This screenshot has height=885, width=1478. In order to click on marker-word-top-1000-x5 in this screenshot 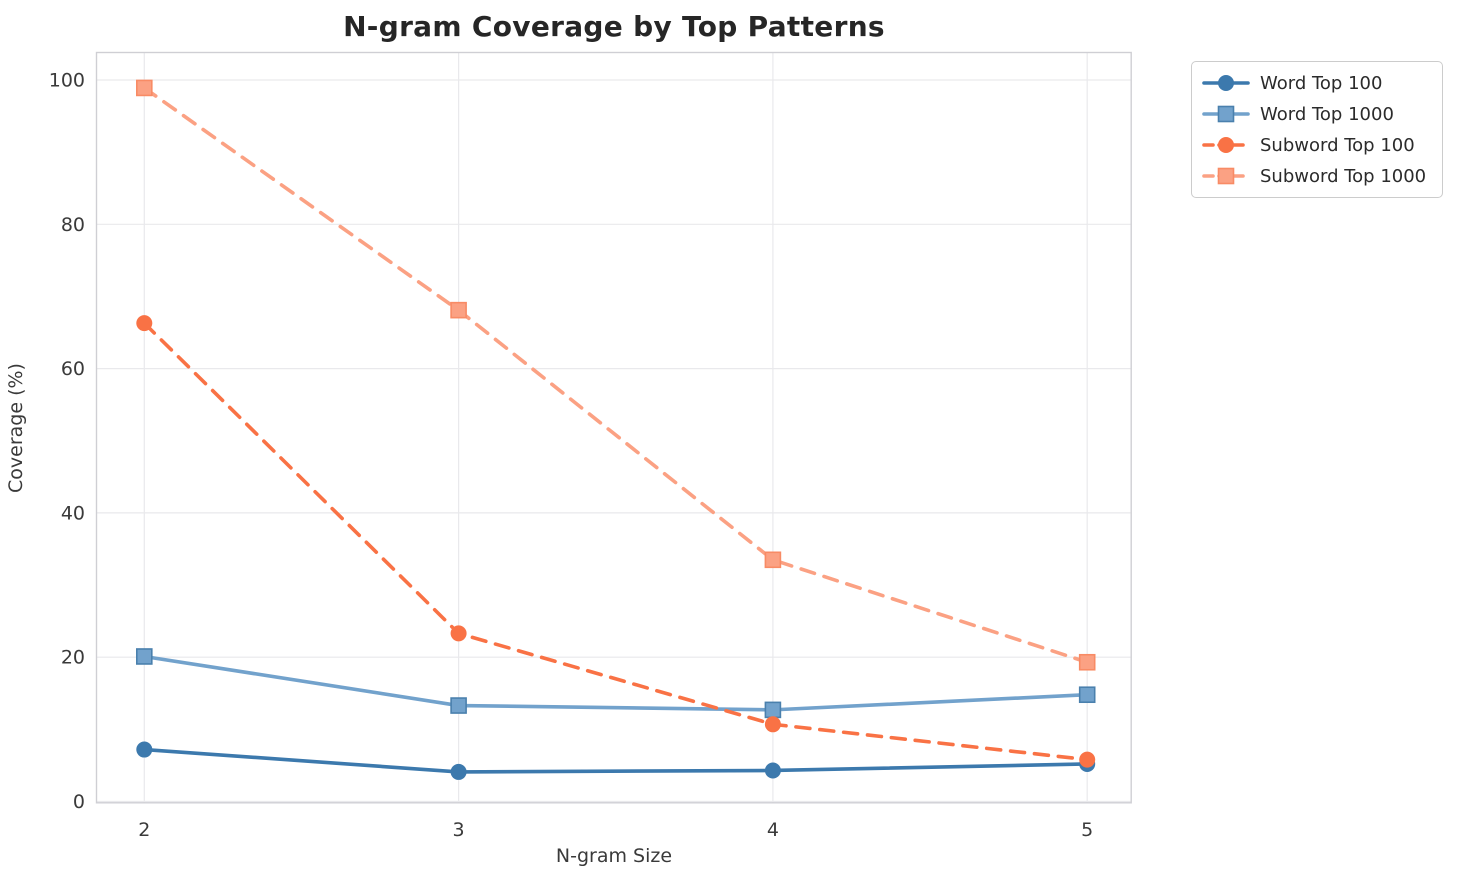, I will do `click(1087, 695)`.